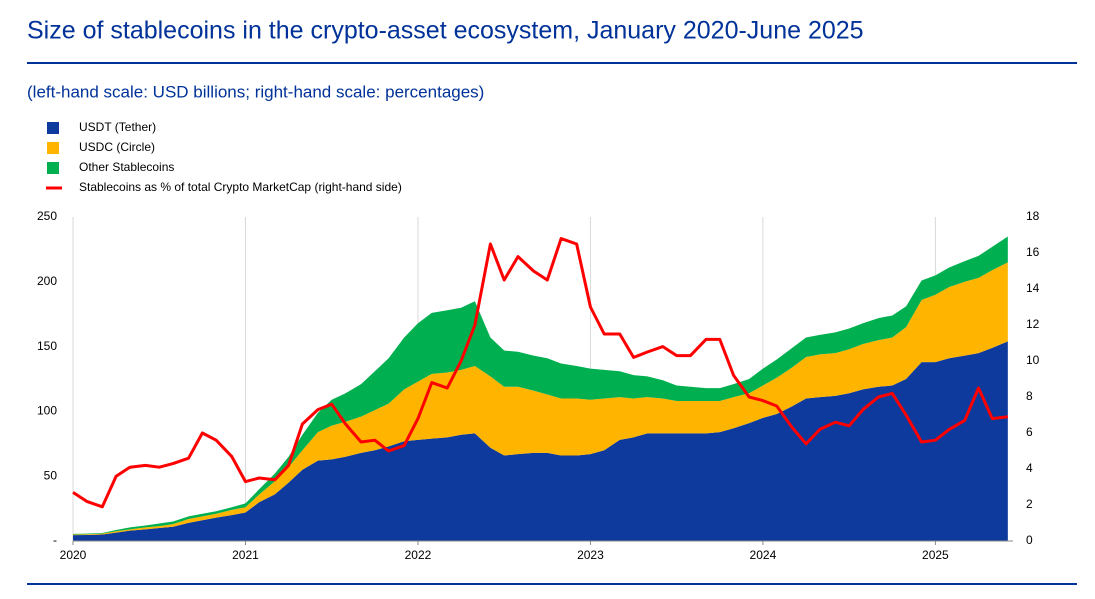 The width and height of the screenshot is (1095, 599). What do you see at coordinates (1033, 216) in the screenshot?
I see `y2-tick-label: 18` at bounding box center [1033, 216].